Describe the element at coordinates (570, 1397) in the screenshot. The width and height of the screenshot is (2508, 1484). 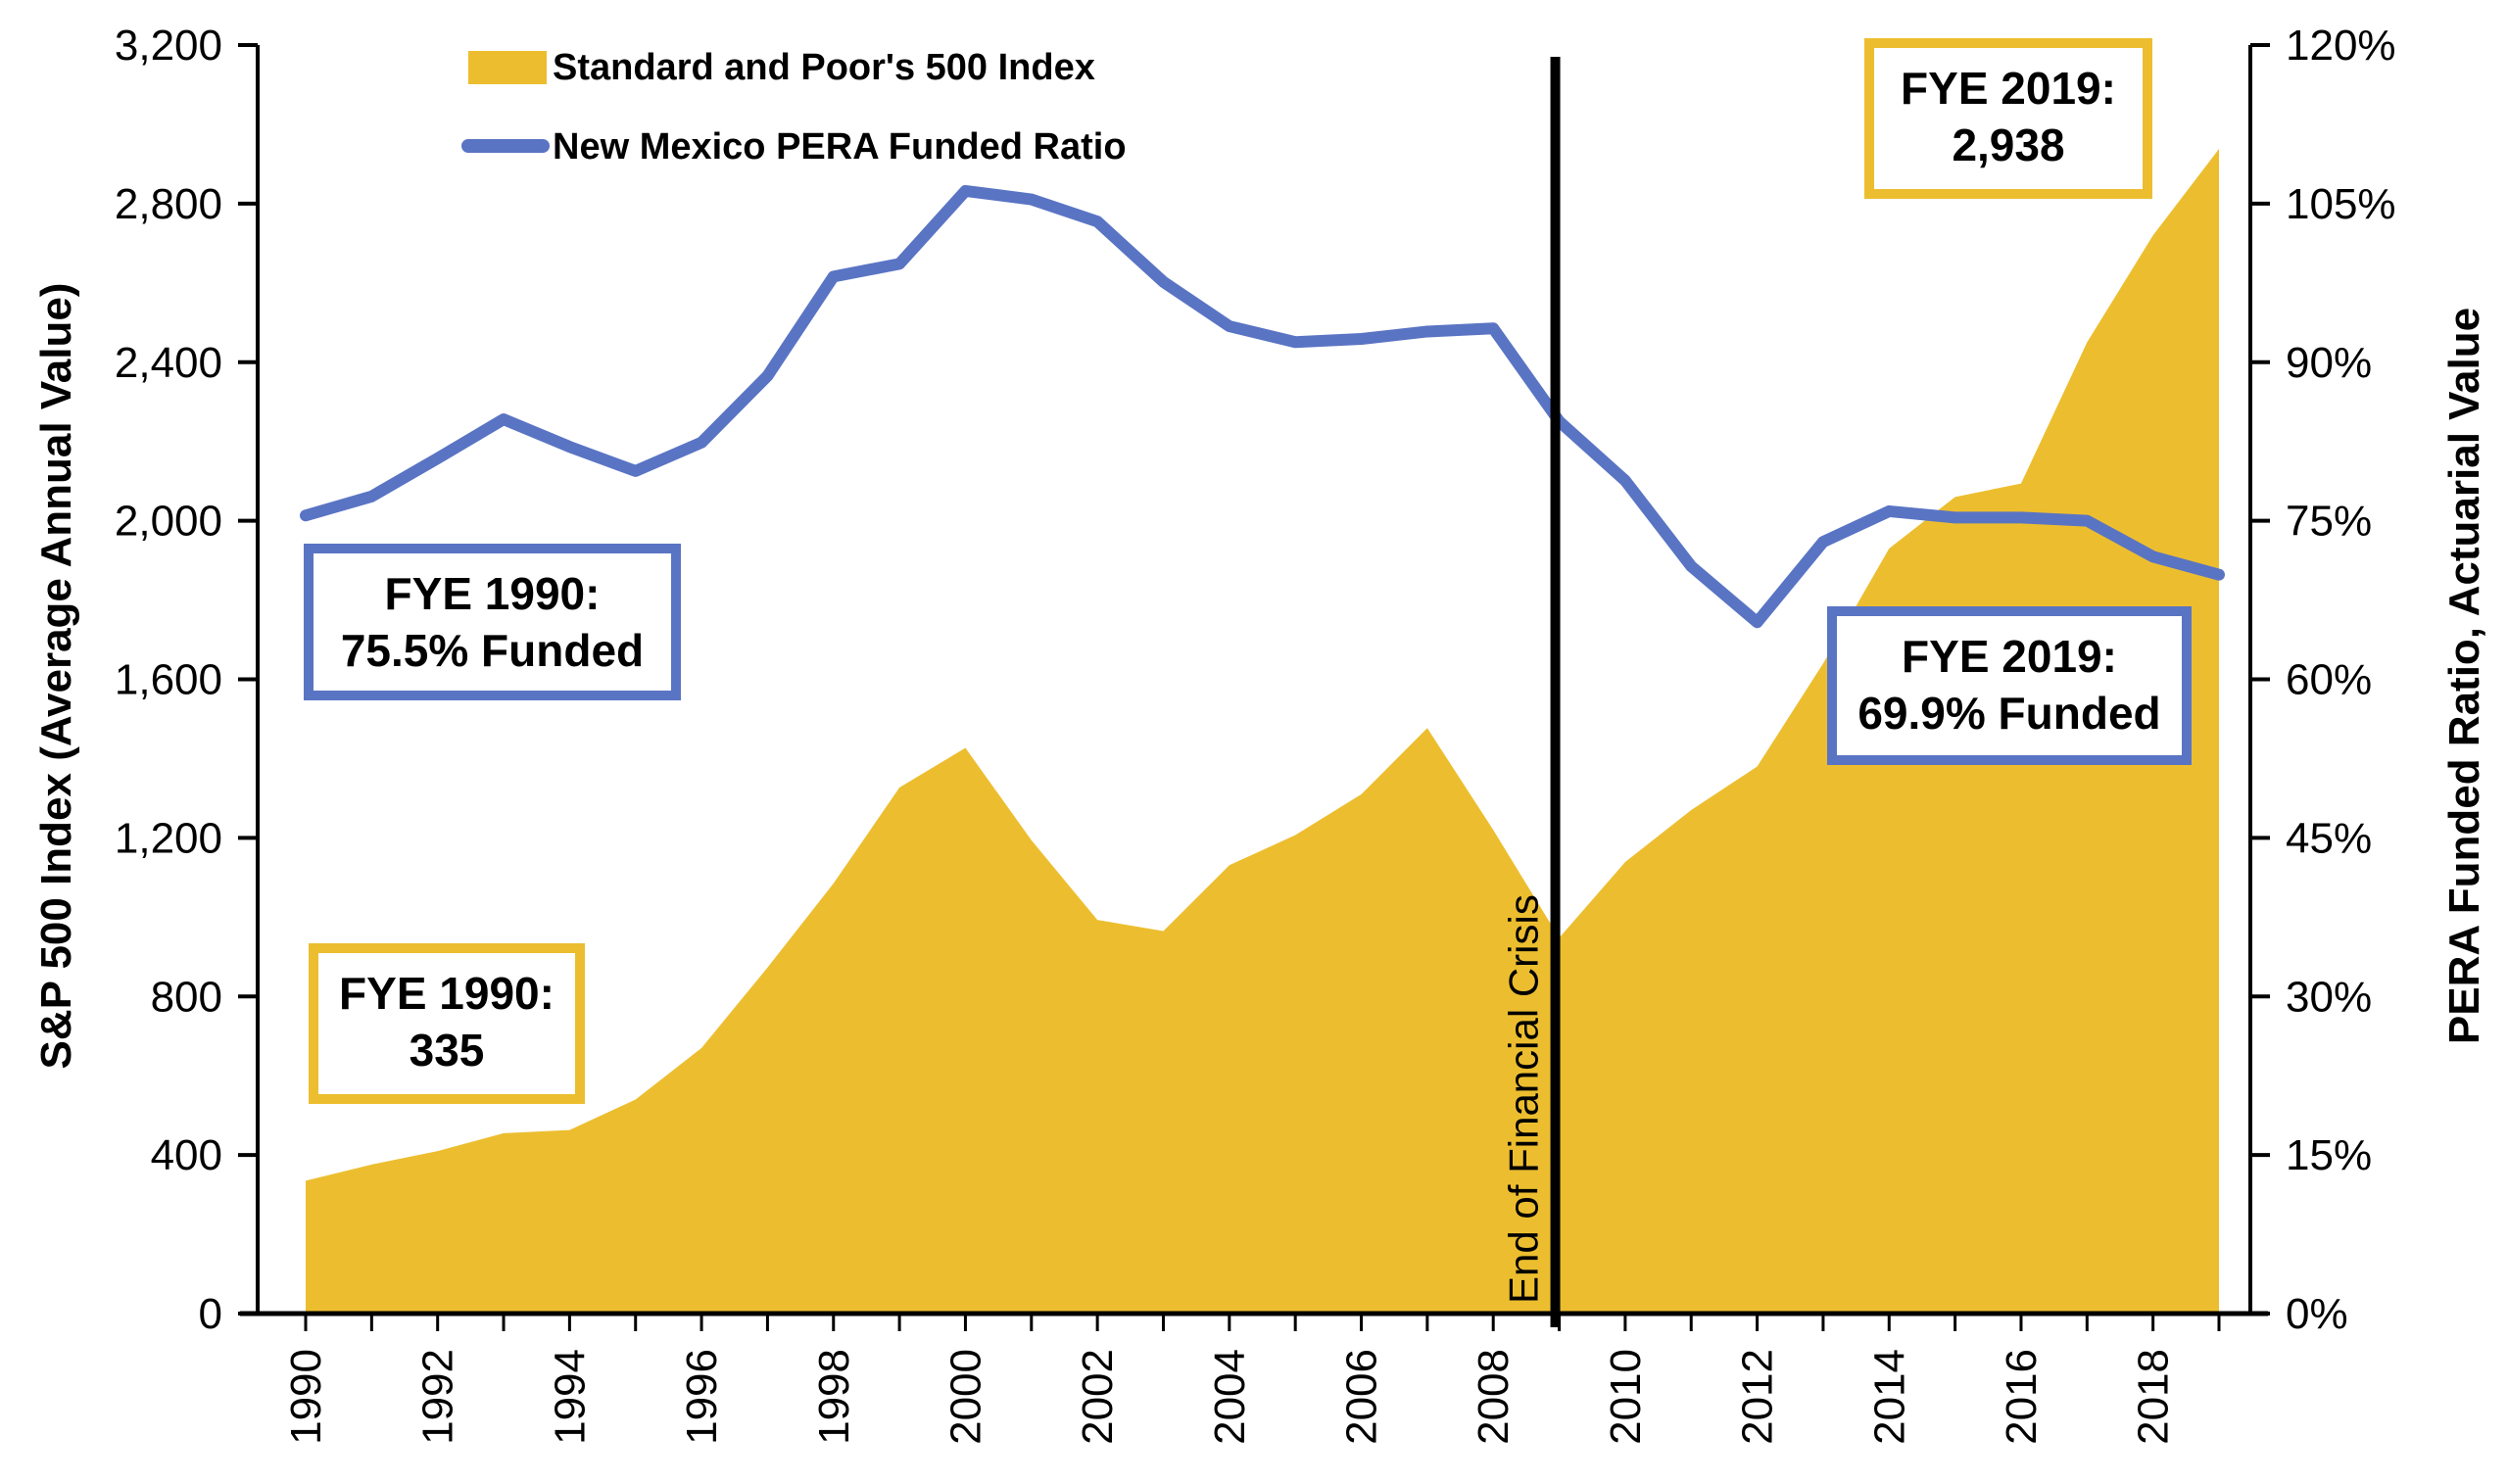
I see `x-tick-label: 1994` at that location.